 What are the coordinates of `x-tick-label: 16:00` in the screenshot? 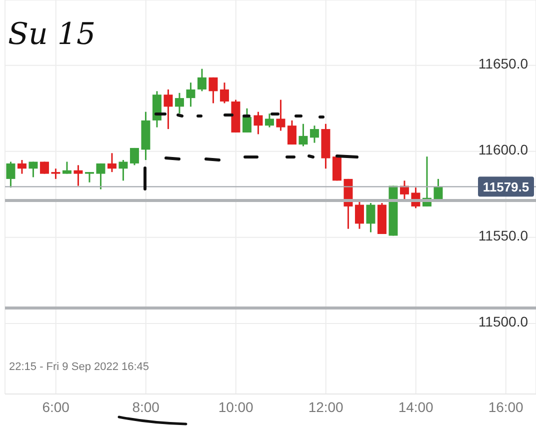 It's located at (506, 406).